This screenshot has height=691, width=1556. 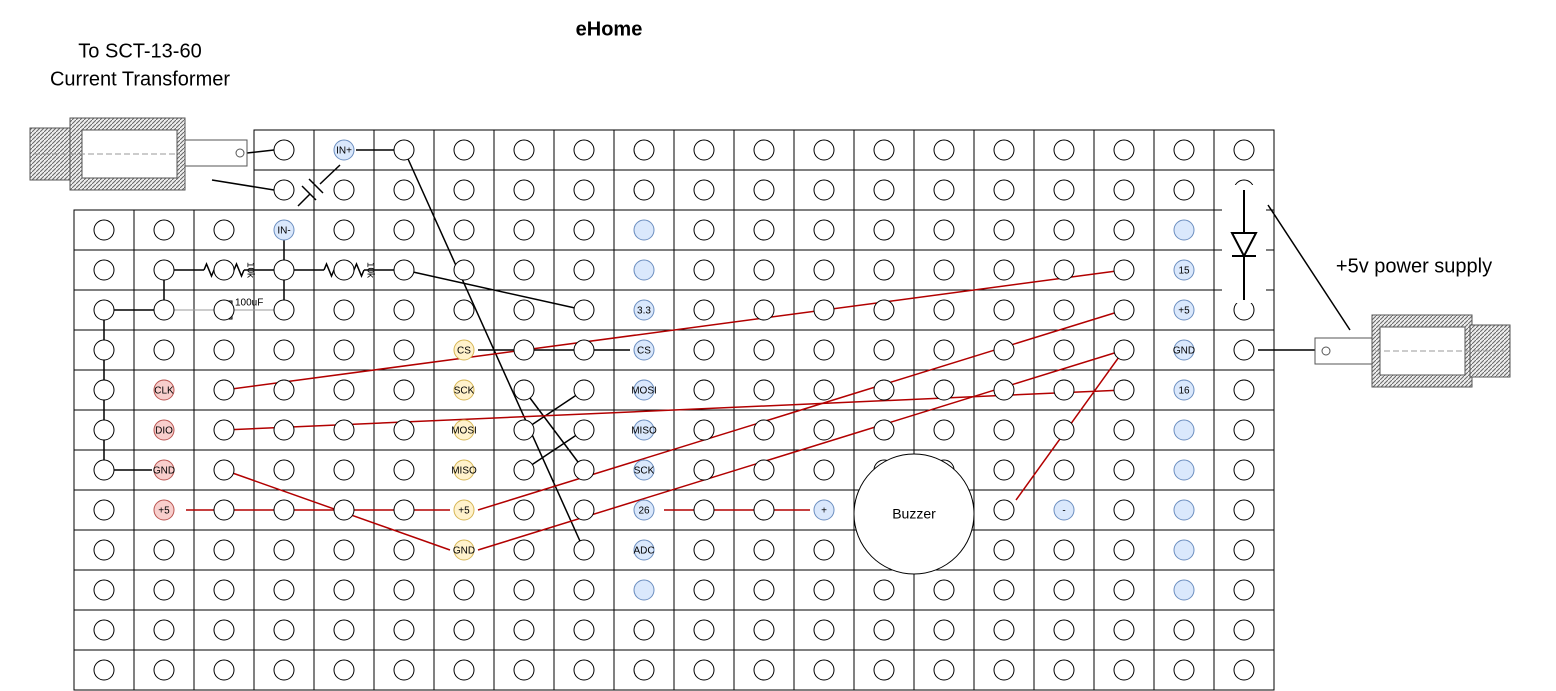 I want to click on pin-label: -, so click(x=1063, y=511).